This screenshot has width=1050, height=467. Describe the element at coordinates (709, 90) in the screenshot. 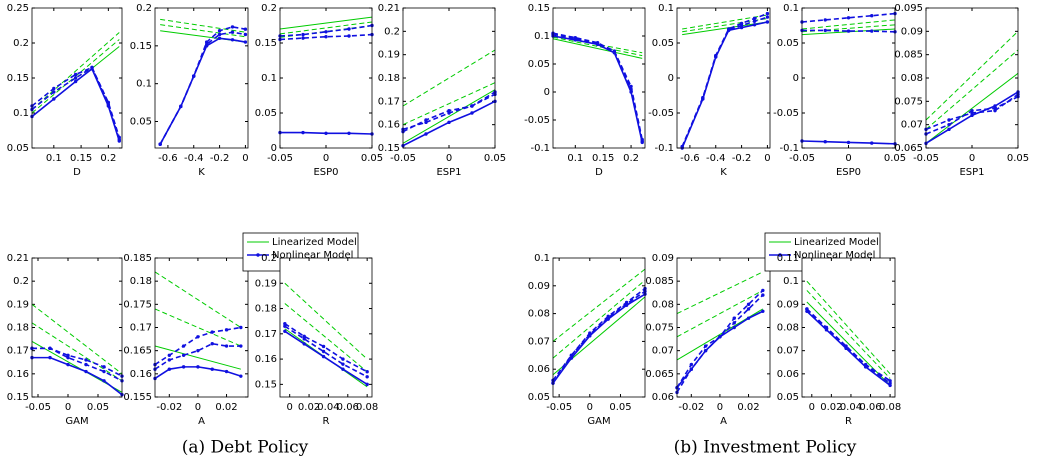

I see `panel: -0.1 -0.05 0 0.05 0.1 -0.6 -0.4 -0.2 0 K` at that location.